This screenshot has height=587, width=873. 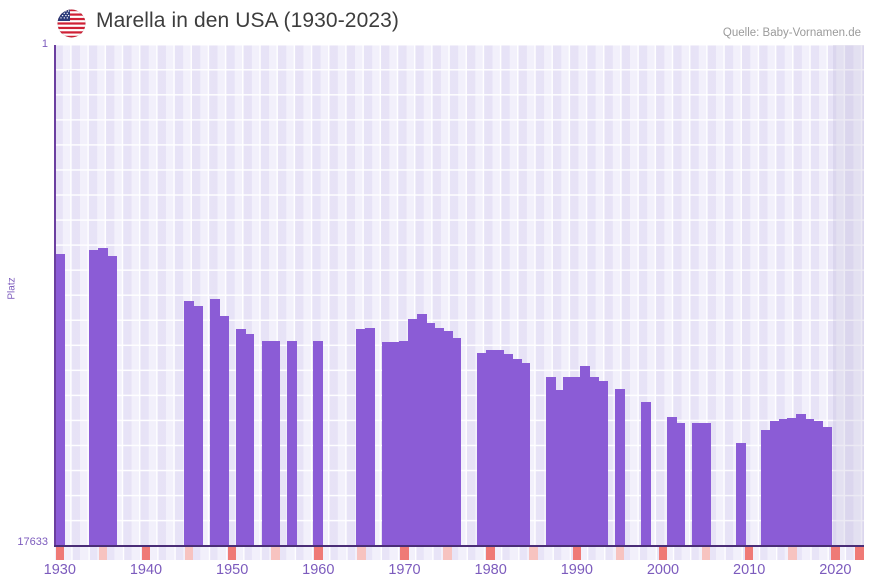 What do you see at coordinates (835, 570) in the screenshot?
I see `x-axis-tick-label: 2020` at bounding box center [835, 570].